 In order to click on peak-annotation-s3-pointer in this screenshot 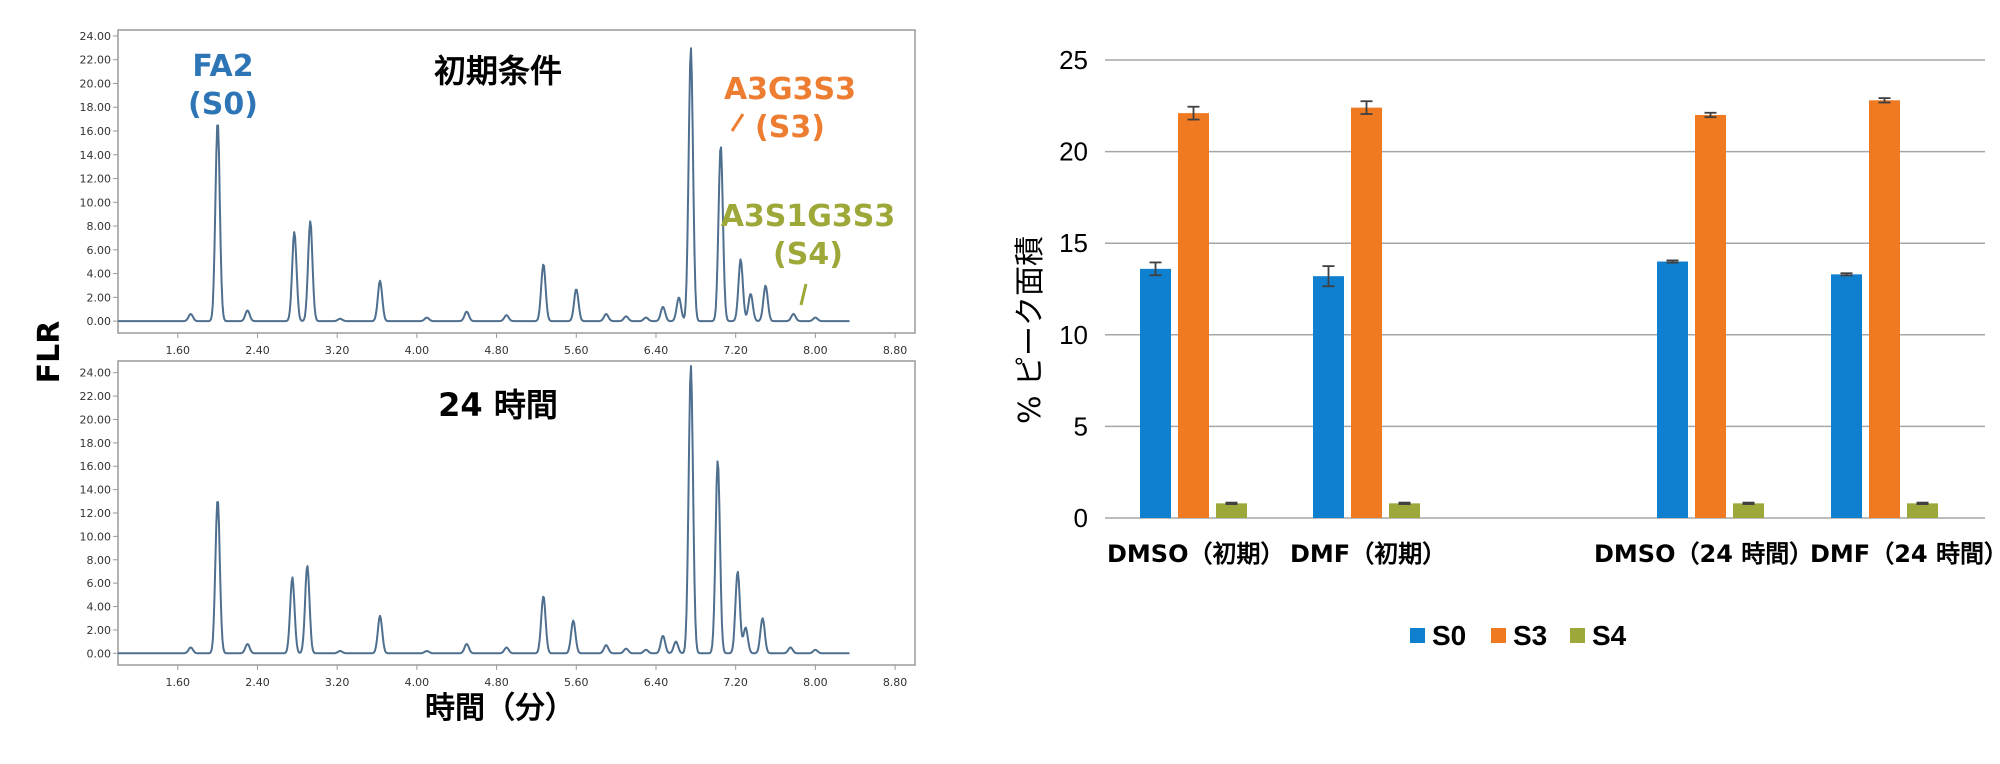, I will do `click(737, 122)`.